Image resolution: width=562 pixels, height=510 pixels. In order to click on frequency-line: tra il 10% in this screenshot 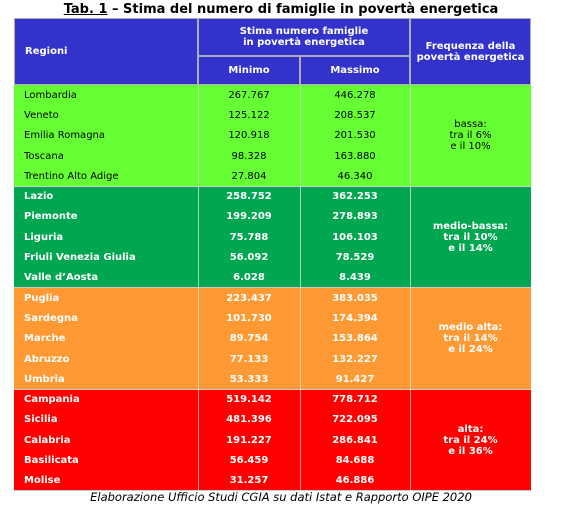, I will do `click(470, 237)`.